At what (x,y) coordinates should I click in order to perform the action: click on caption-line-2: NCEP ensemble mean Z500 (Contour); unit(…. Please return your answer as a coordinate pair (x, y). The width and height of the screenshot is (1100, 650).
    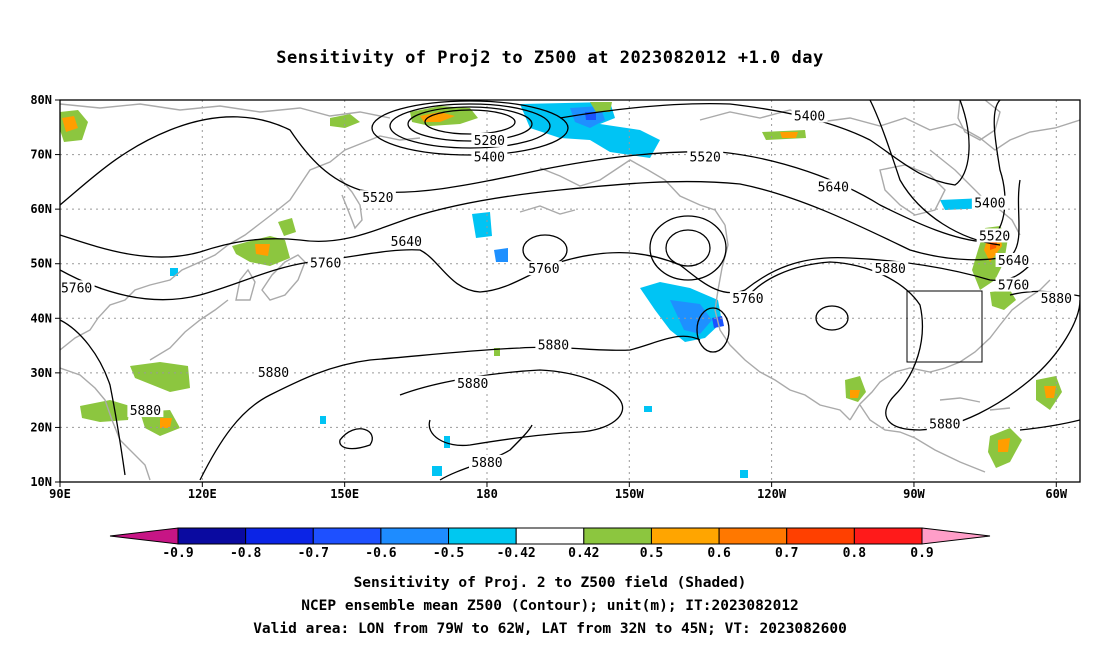
    Looking at the image, I should click on (550, 606).